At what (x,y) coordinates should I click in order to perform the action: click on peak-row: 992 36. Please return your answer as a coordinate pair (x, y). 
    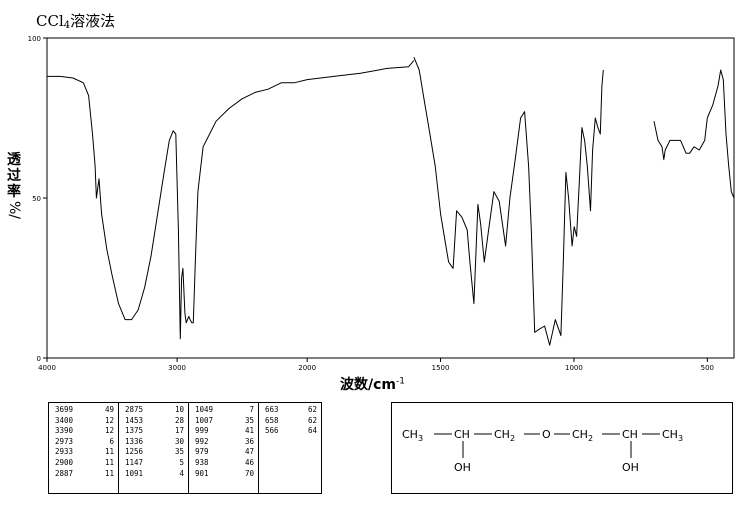
    Looking at the image, I should click on (224, 442).